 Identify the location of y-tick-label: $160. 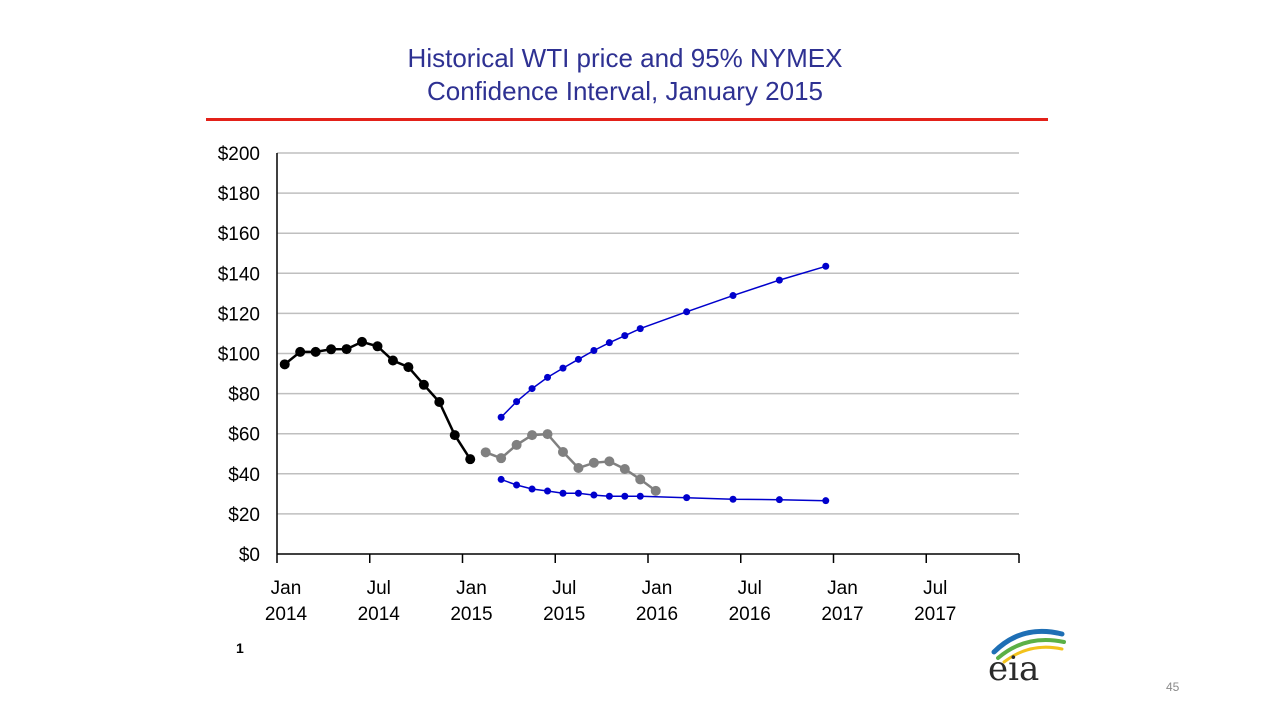
(239, 234).